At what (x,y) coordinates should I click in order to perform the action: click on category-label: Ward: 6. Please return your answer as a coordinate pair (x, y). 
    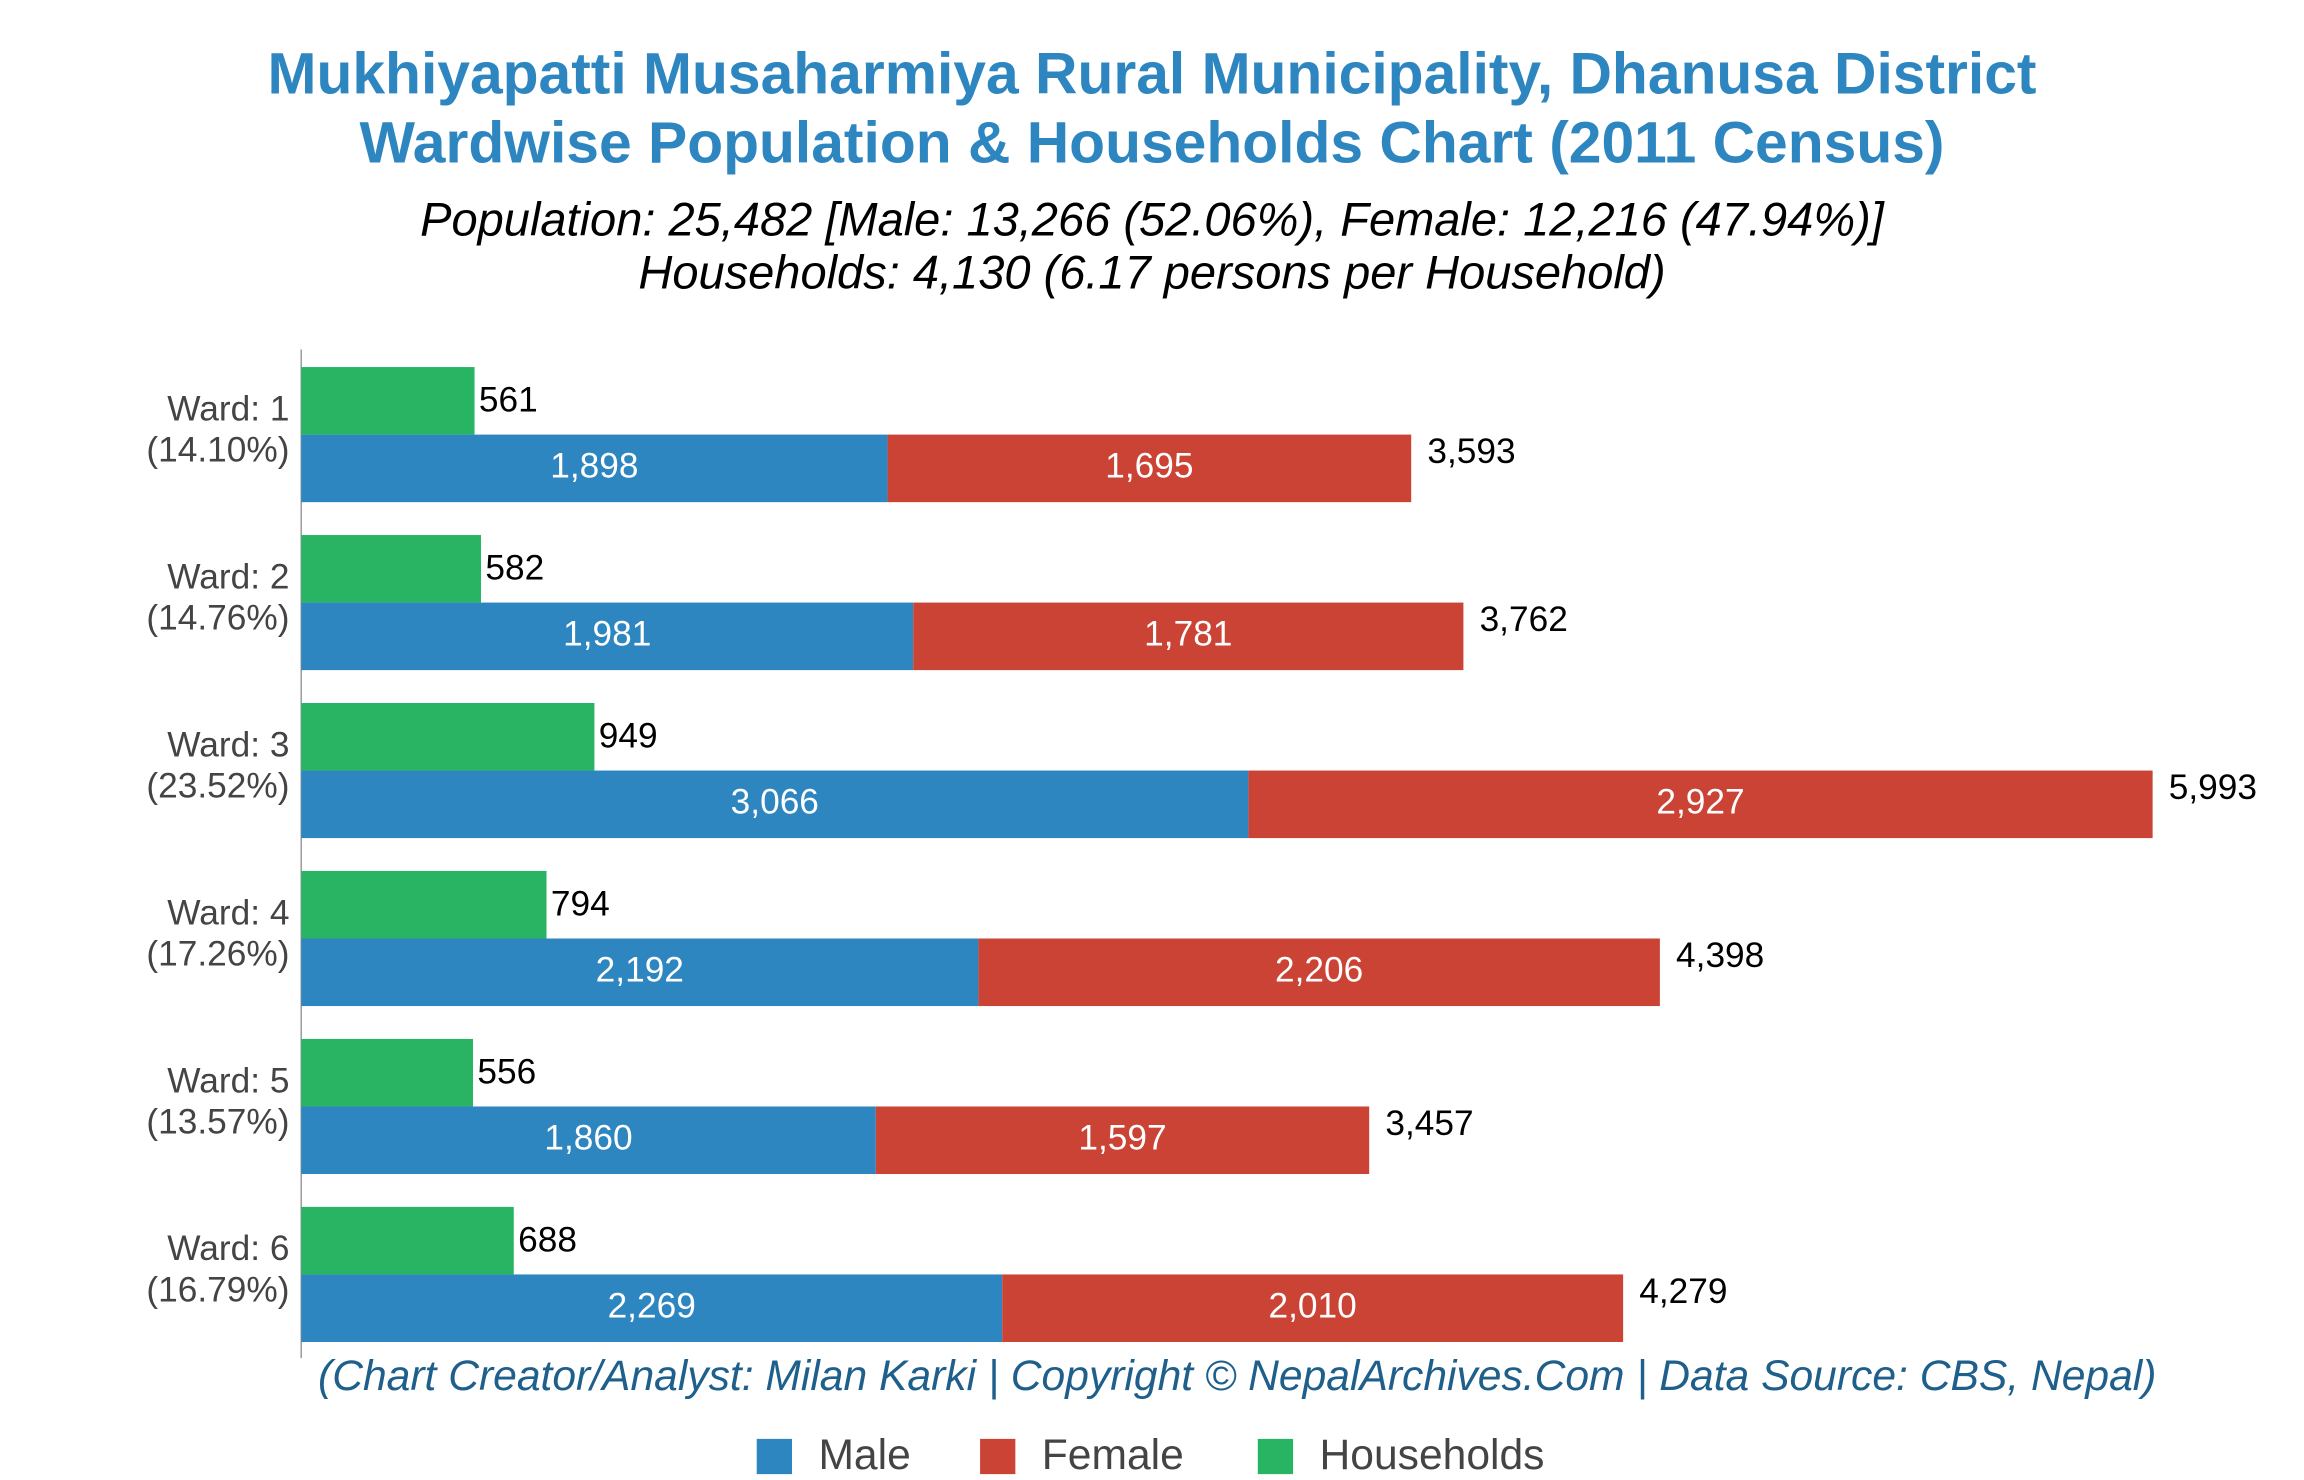
    Looking at the image, I should click on (228, 1248).